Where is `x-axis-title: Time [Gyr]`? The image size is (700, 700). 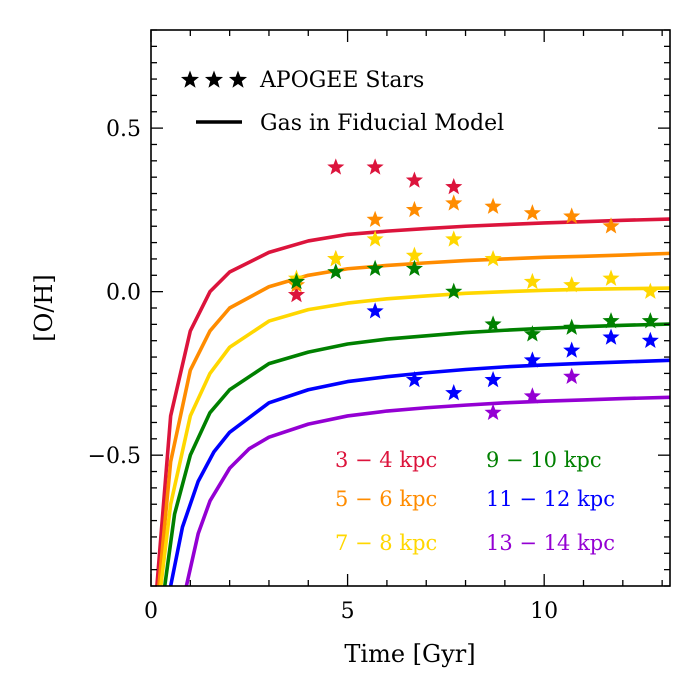 x-axis-title: Time [Gyr] is located at coordinates (409, 654).